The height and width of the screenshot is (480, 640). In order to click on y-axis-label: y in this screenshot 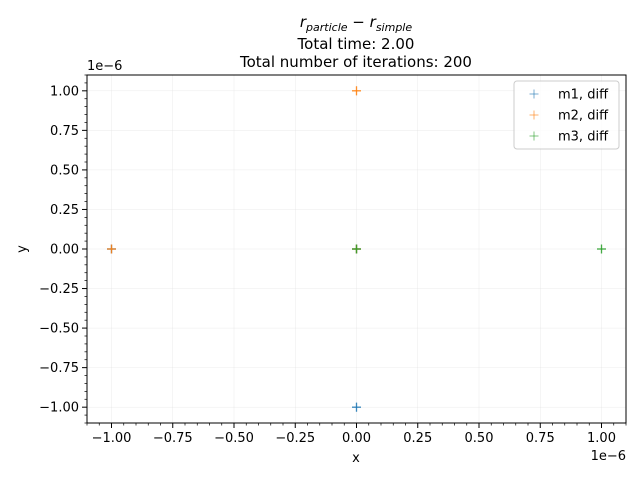, I will do `click(22, 249)`.